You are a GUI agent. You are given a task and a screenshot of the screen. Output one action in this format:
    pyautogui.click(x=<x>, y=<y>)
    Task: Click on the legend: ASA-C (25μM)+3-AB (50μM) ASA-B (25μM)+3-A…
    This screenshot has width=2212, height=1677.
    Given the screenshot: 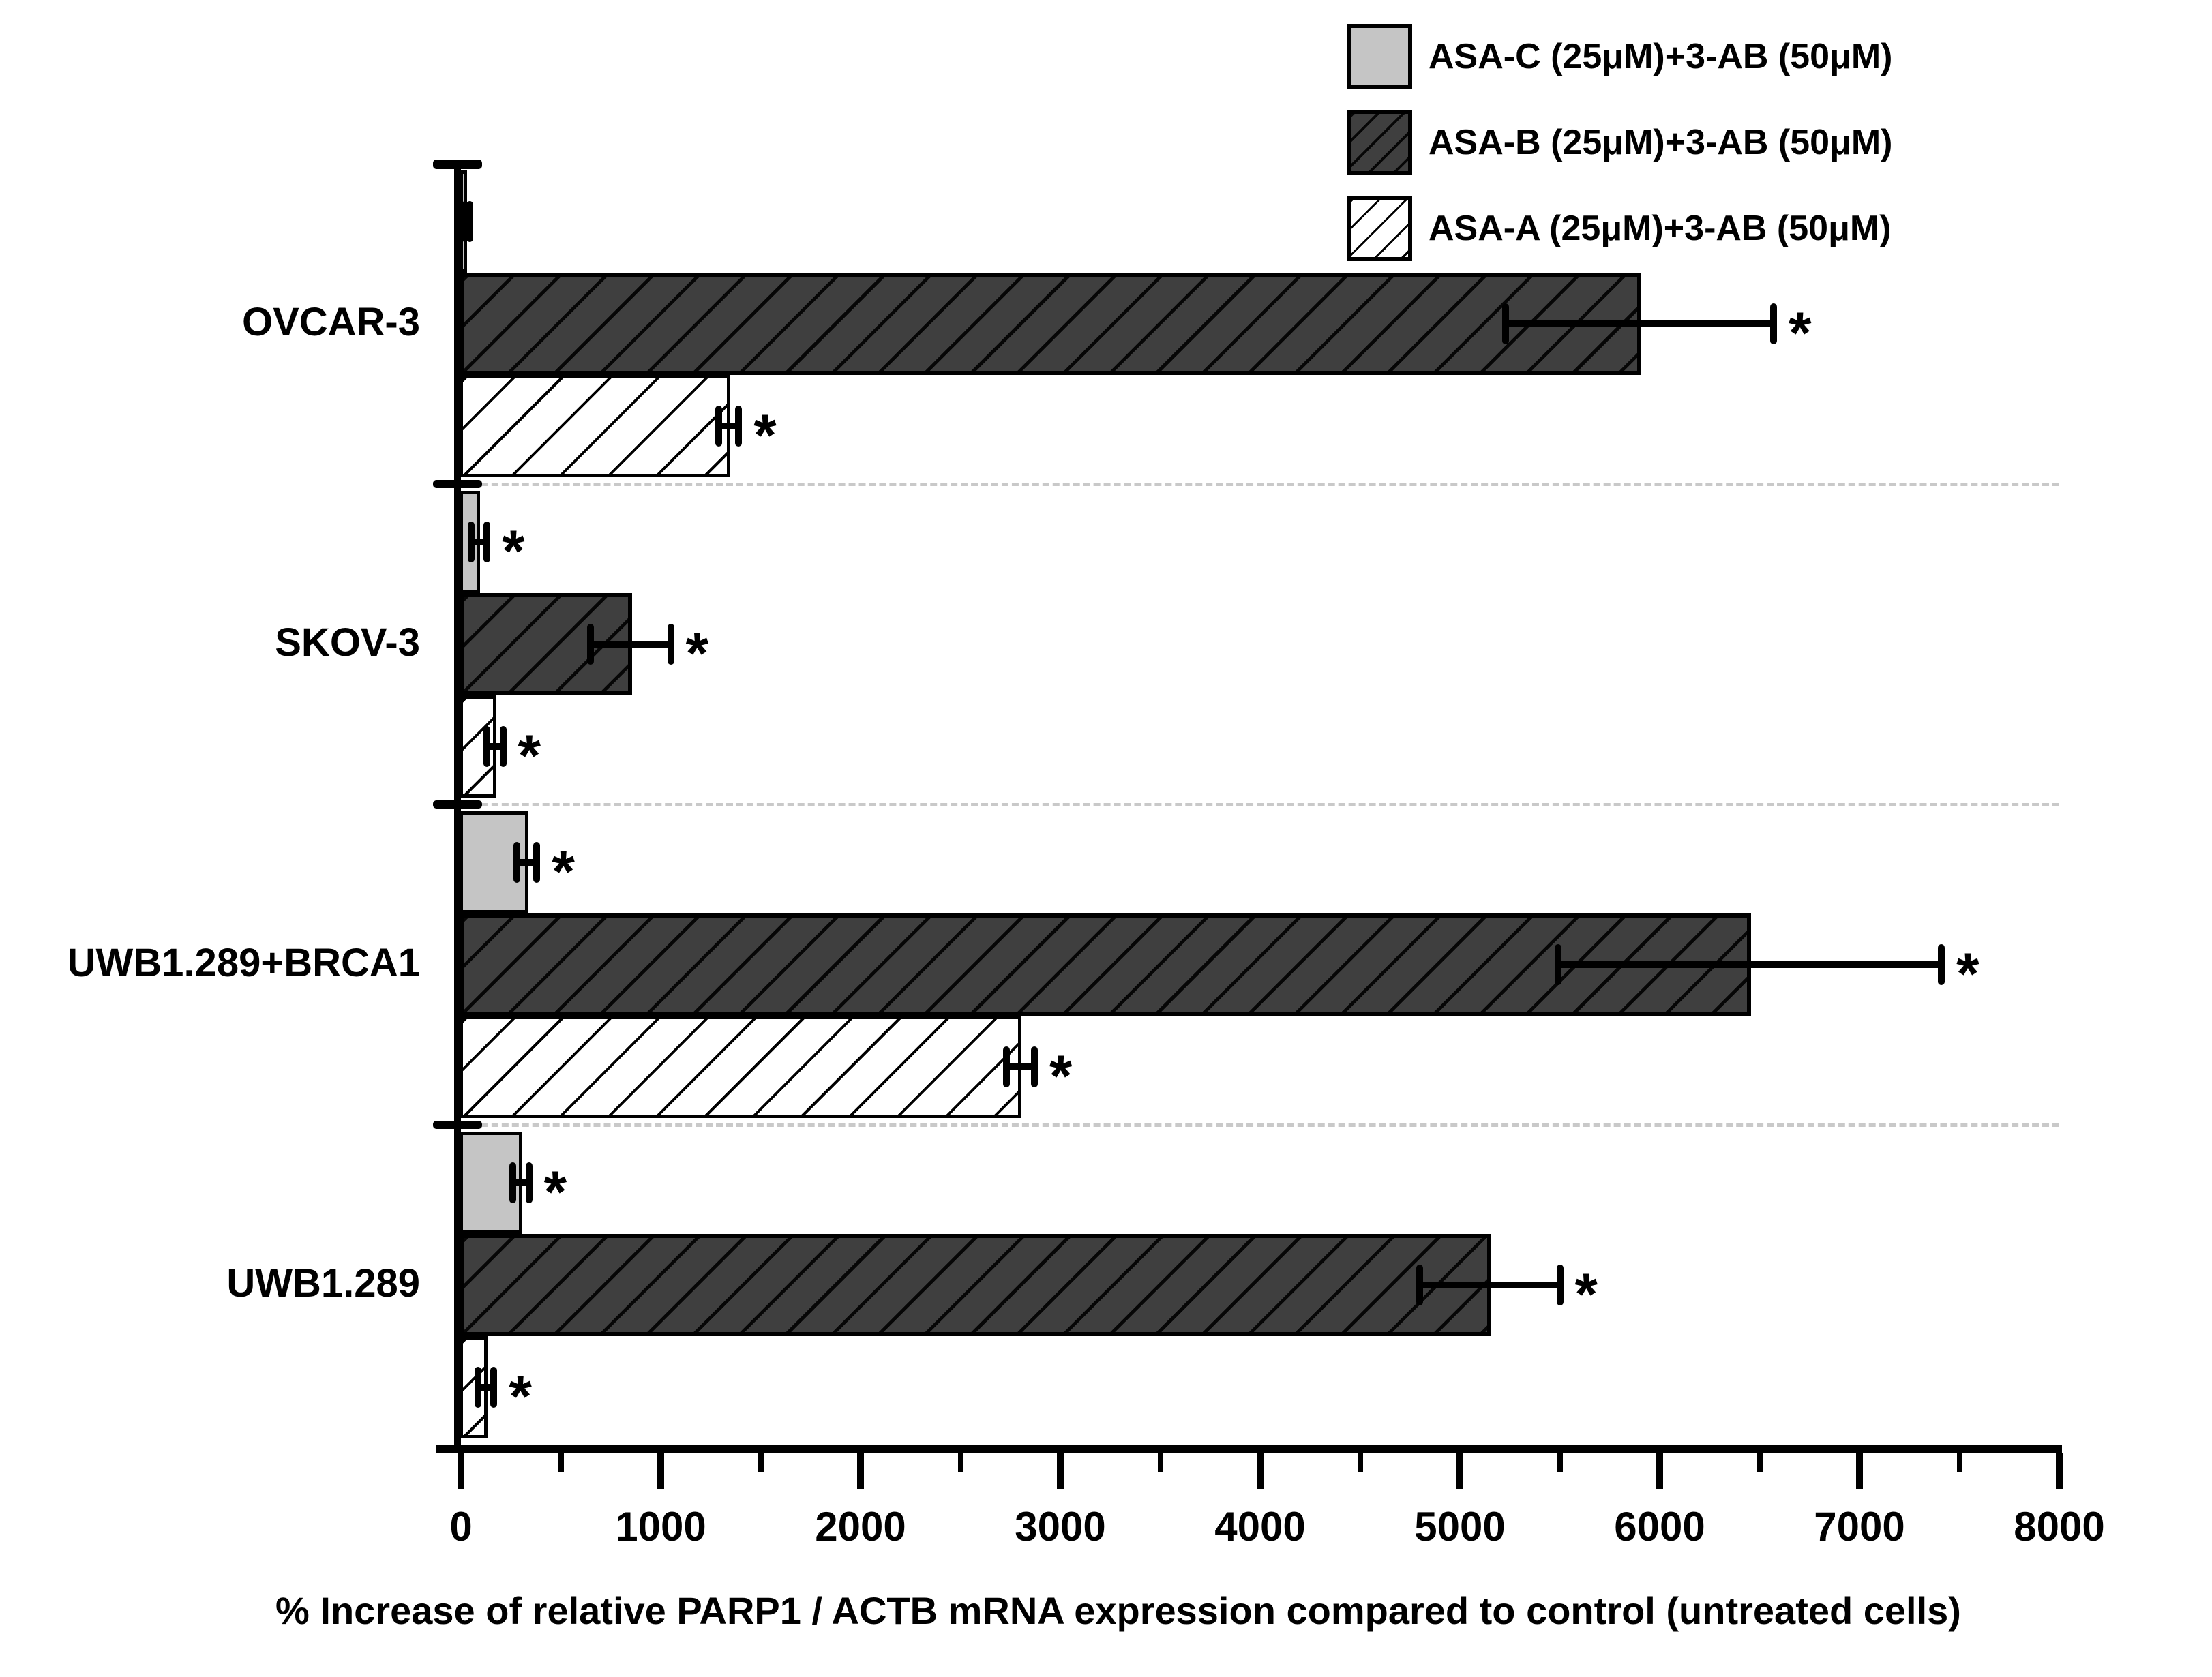 What is the action you would take?
    pyautogui.click(x=1619, y=143)
    